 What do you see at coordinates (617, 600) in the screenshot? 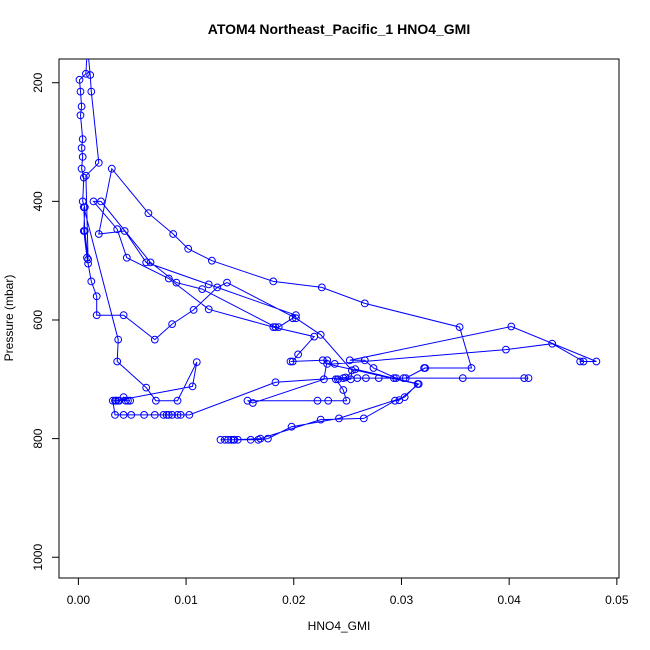
I see `x-tick-label: 0.05` at bounding box center [617, 600].